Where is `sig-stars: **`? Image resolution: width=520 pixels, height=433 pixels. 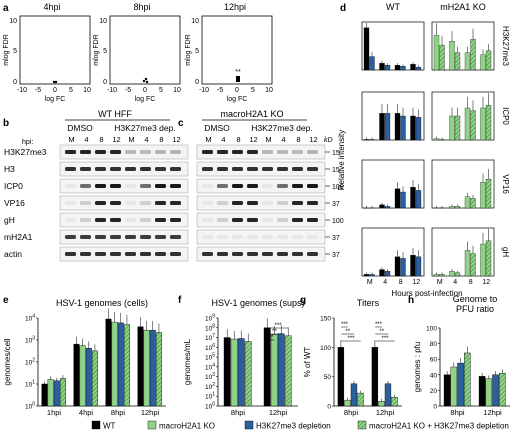
sig-stars: ** is located at coordinates (274, 332).